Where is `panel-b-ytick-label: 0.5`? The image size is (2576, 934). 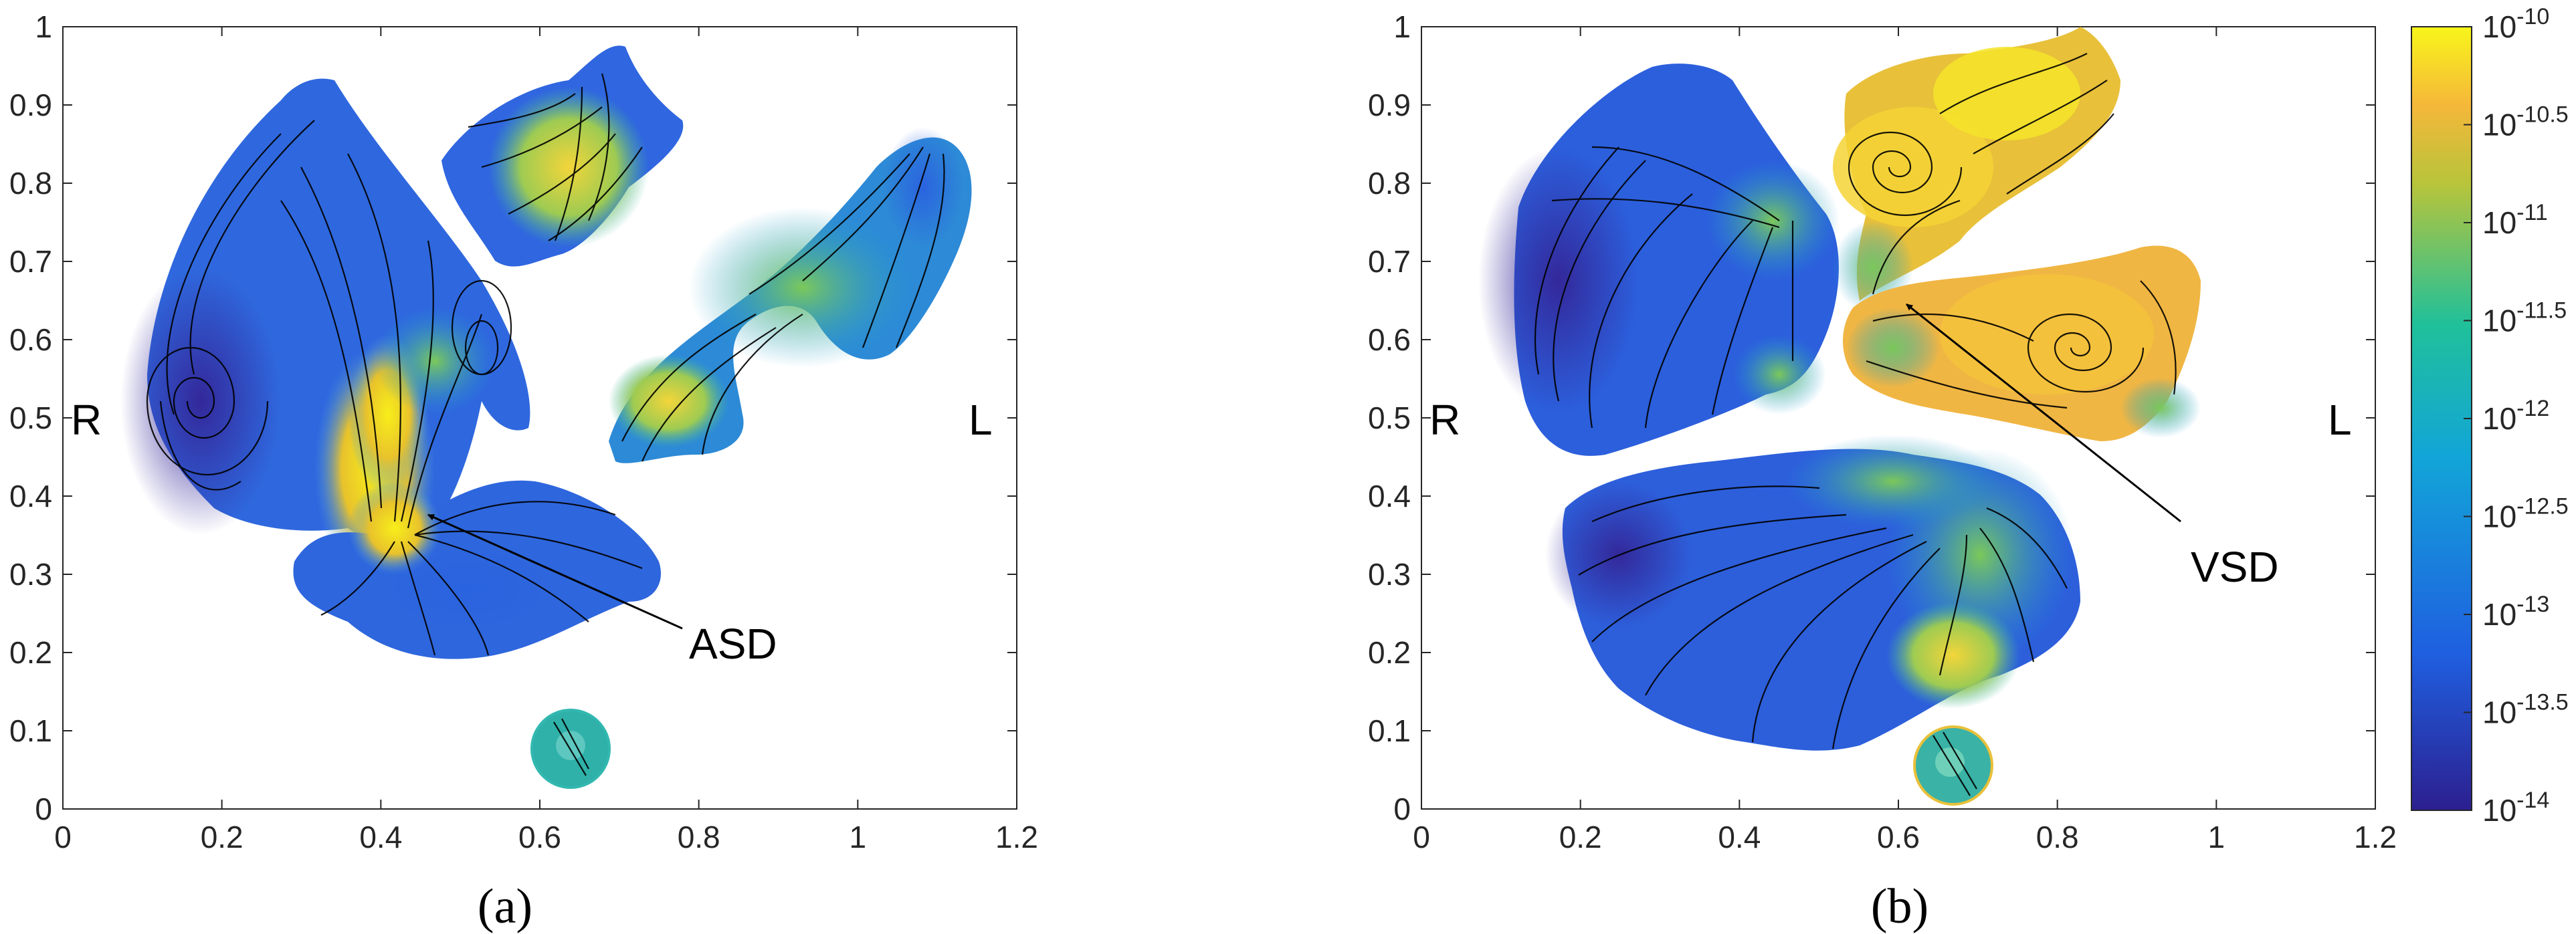
panel-b-ytick-label: 0.5 is located at coordinates (1389, 417).